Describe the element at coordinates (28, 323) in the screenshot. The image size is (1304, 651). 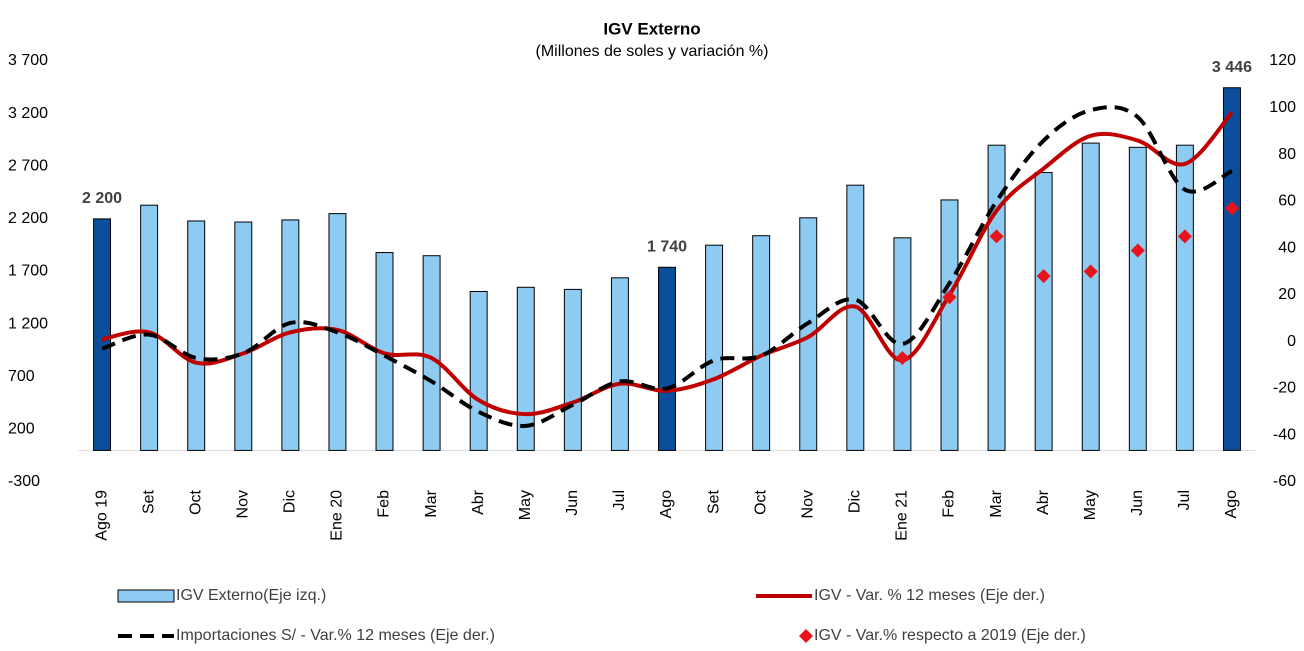
I see `y-tick-label: 1 200` at that location.